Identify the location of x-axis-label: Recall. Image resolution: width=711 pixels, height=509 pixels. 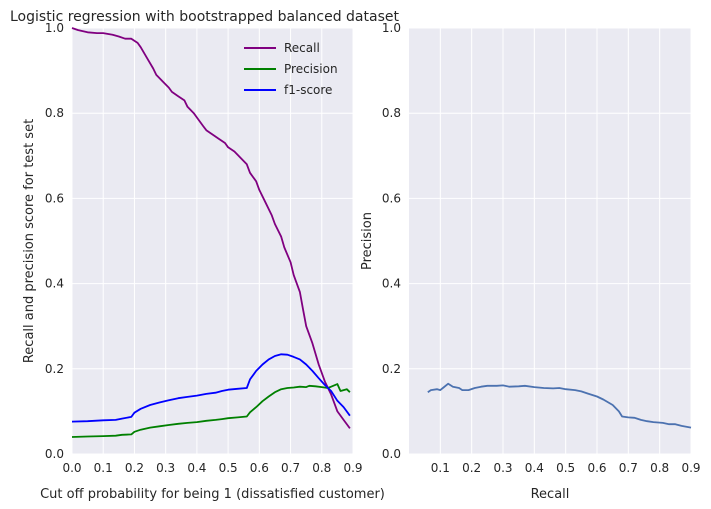
(550, 494).